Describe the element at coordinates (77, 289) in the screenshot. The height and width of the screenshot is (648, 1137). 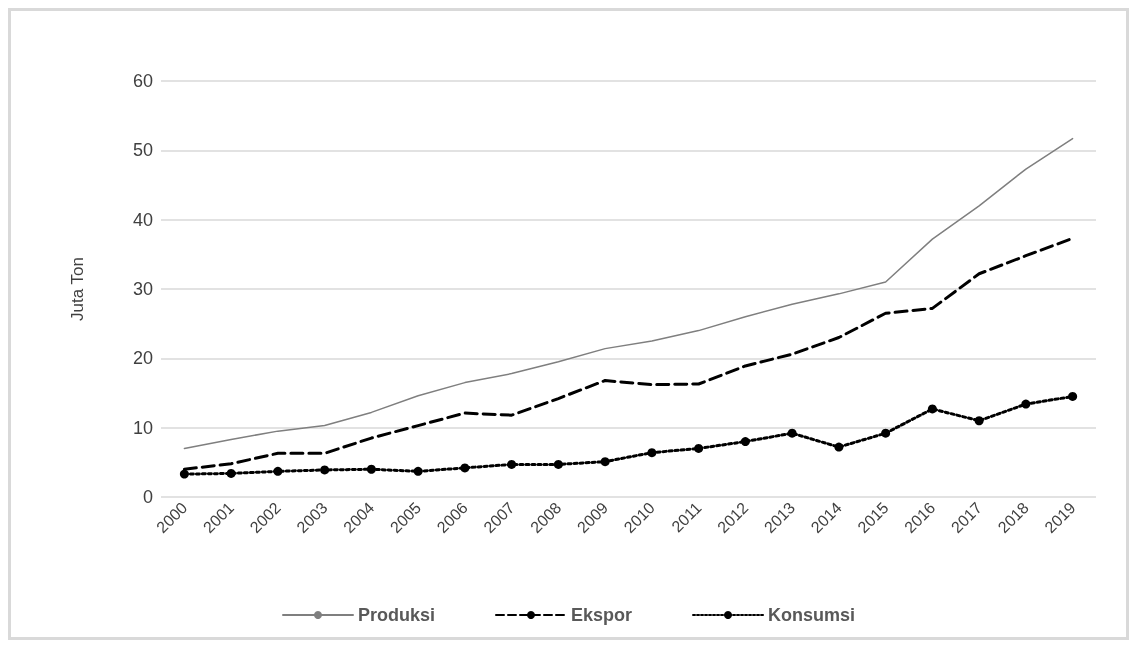
I see `y-axis-title: Juta Ton` at that location.